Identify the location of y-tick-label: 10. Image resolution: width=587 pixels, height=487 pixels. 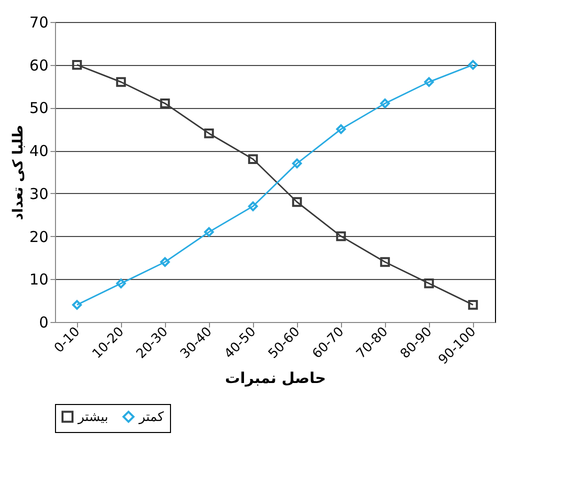
(38, 279).